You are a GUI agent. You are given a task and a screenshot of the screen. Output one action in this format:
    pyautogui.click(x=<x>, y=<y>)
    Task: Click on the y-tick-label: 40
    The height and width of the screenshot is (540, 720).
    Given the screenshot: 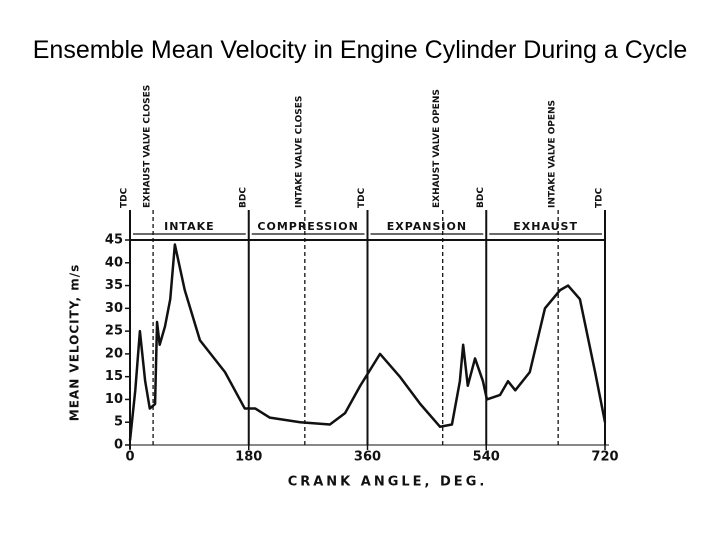 What is the action you would take?
    pyautogui.click(x=114, y=262)
    